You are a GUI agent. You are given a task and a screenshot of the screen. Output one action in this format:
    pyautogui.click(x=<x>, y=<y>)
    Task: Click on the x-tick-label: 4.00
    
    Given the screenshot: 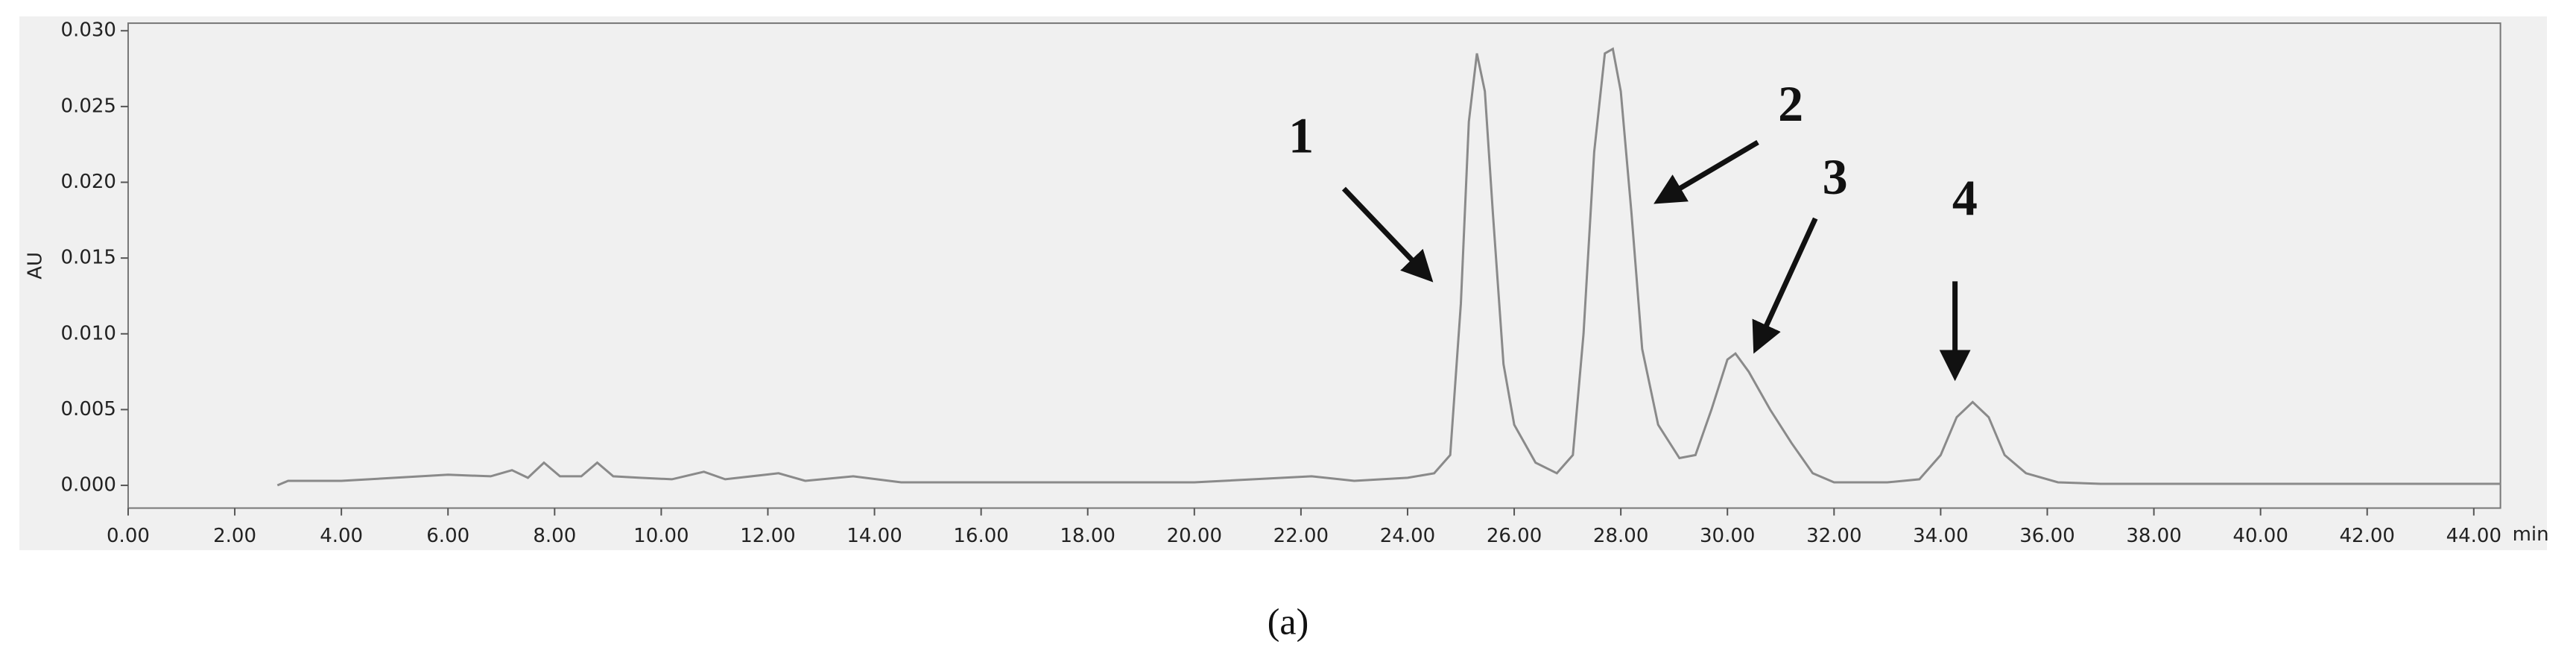 What is the action you would take?
    pyautogui.click(x=341, y=536)
    